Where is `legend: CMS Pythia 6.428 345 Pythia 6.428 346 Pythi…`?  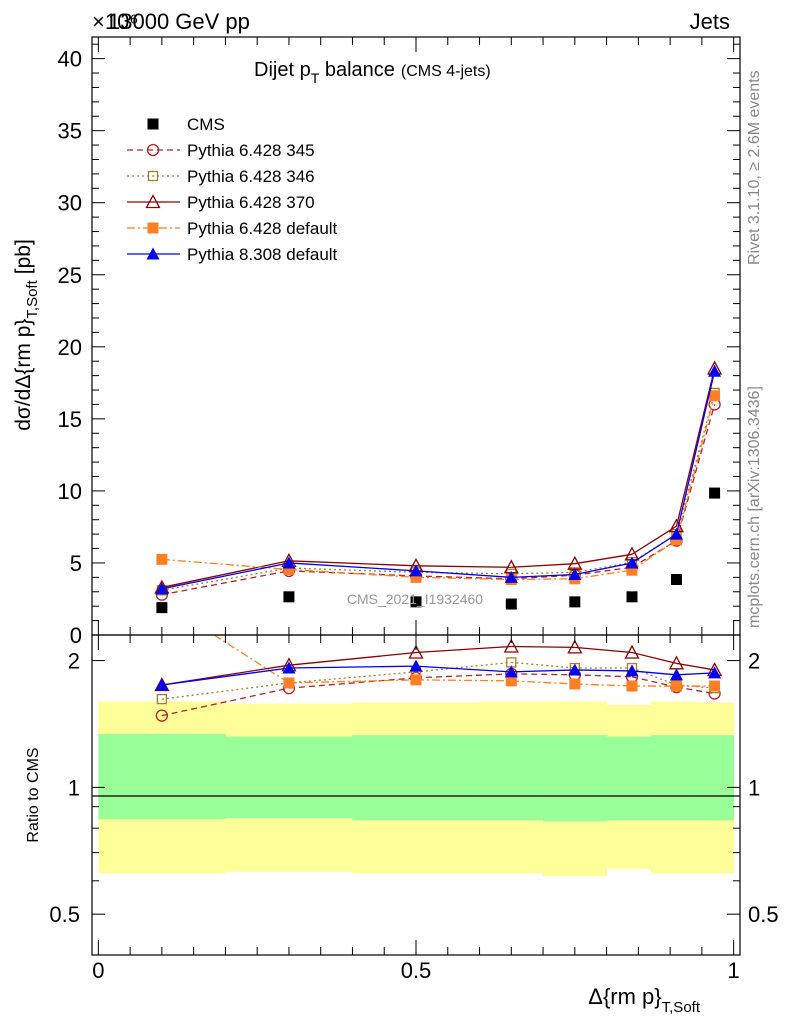
legend: CMS Pythia 6.428 345 Pythia 6.428 346 Pythi… is located at coordinates (232, 189).